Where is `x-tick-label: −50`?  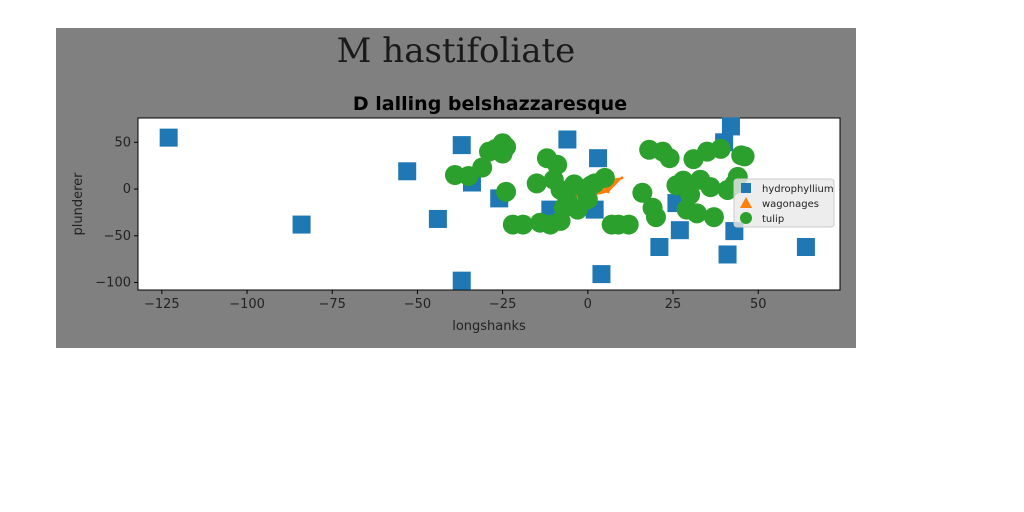
x-tick-label: −50 is located at coordinates (417, 304).